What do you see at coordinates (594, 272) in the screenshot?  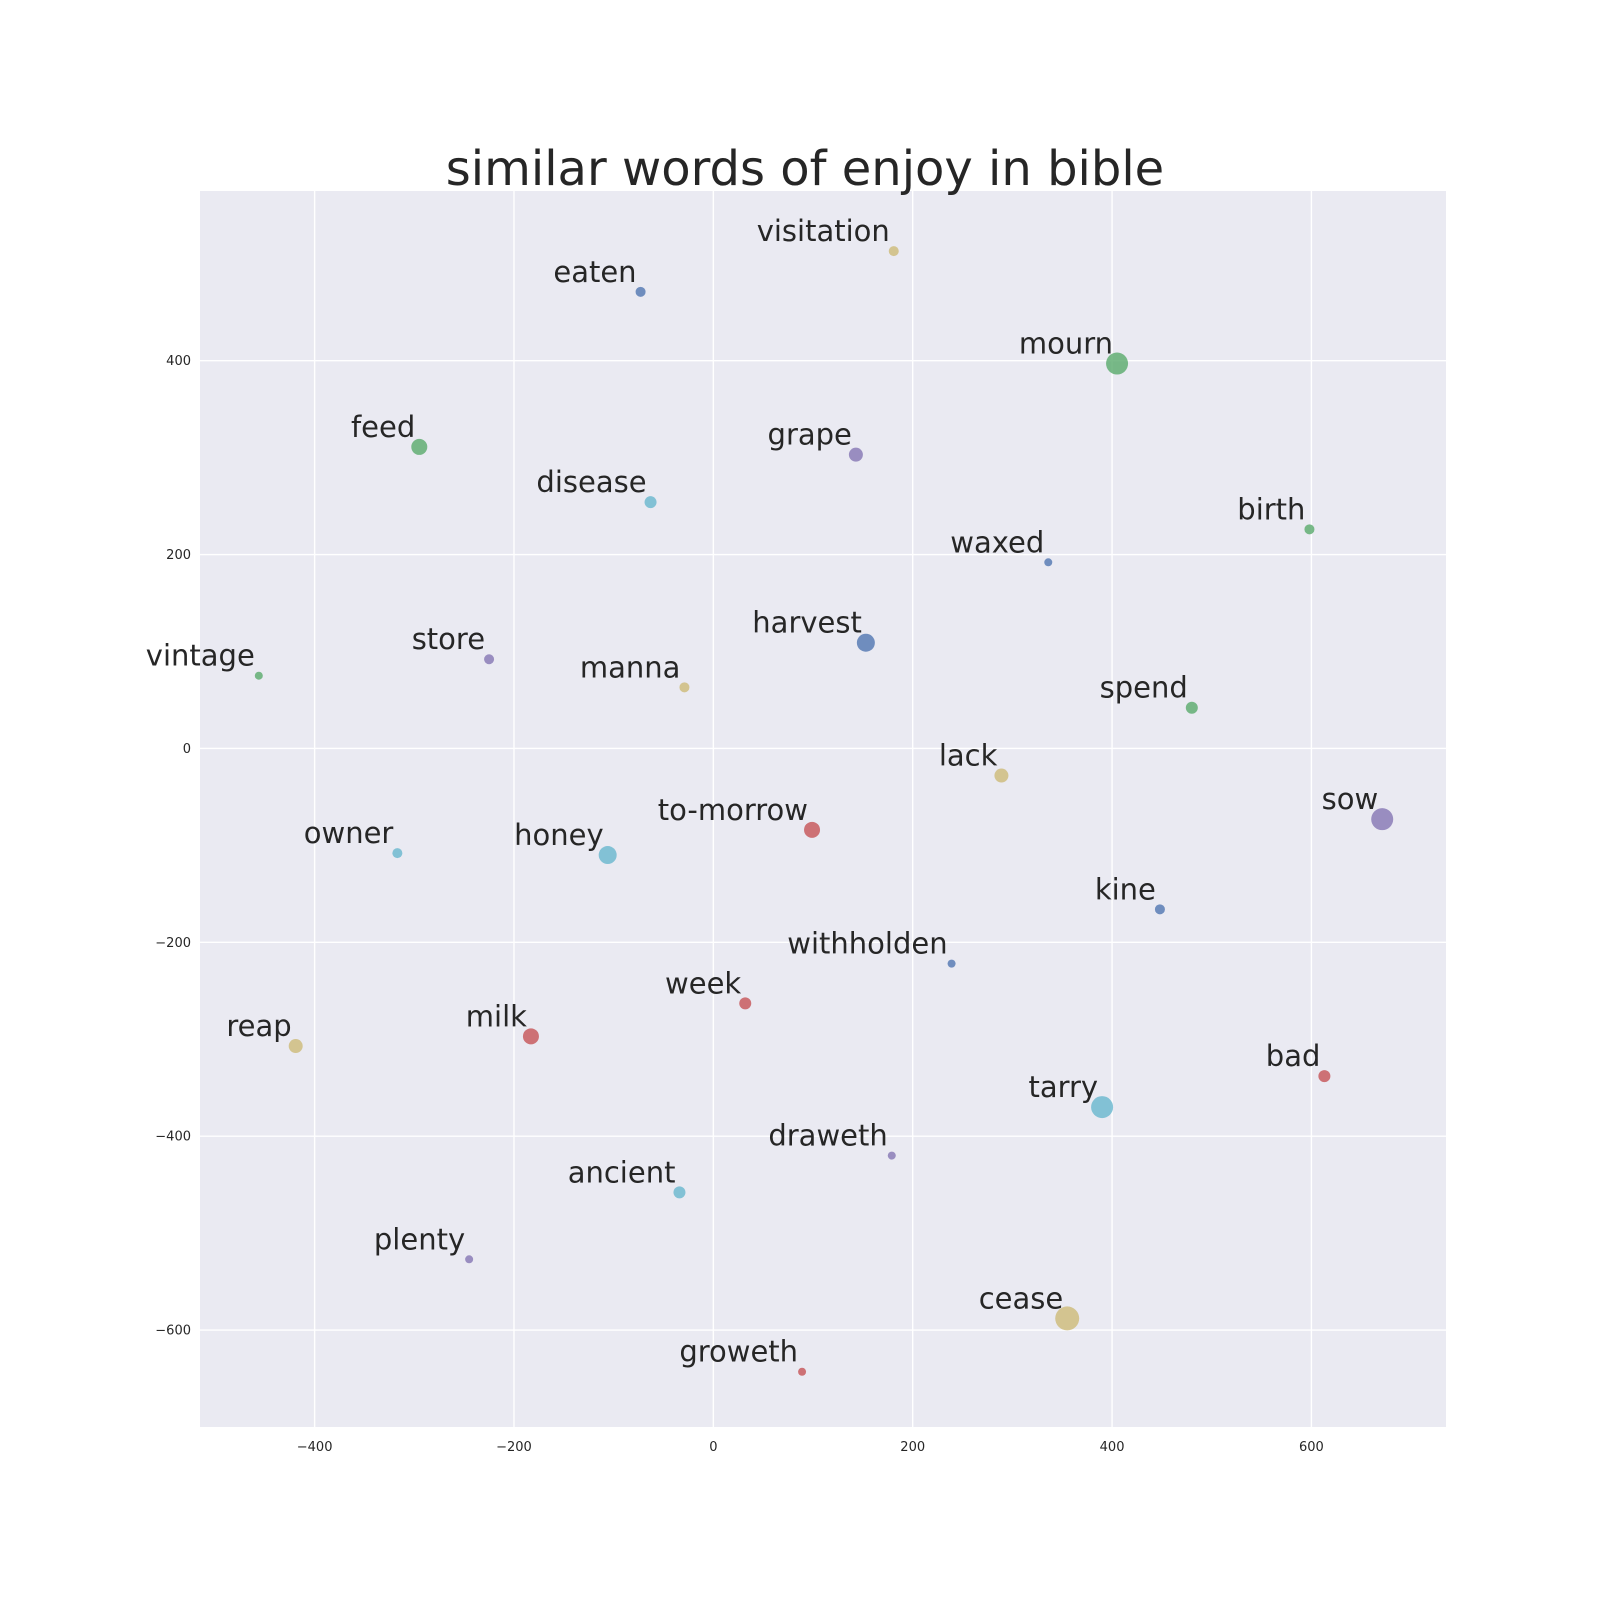 I see `data-label: eaten` at bounding box center [594, 272].